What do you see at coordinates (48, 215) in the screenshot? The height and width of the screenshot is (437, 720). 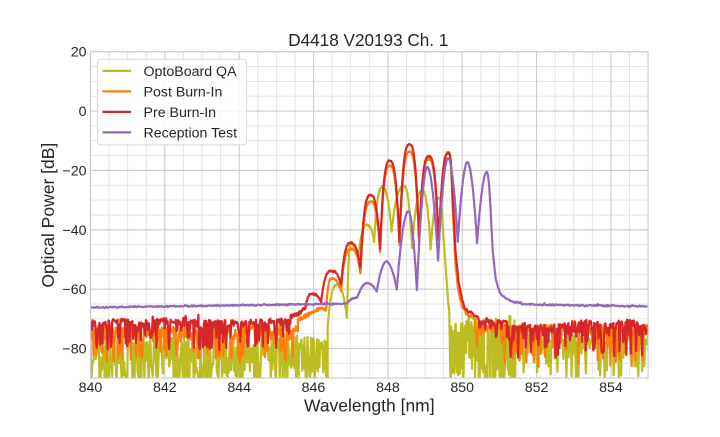 I see `svg-text: Optical Power [dB]` at bounding box center [48, 215].